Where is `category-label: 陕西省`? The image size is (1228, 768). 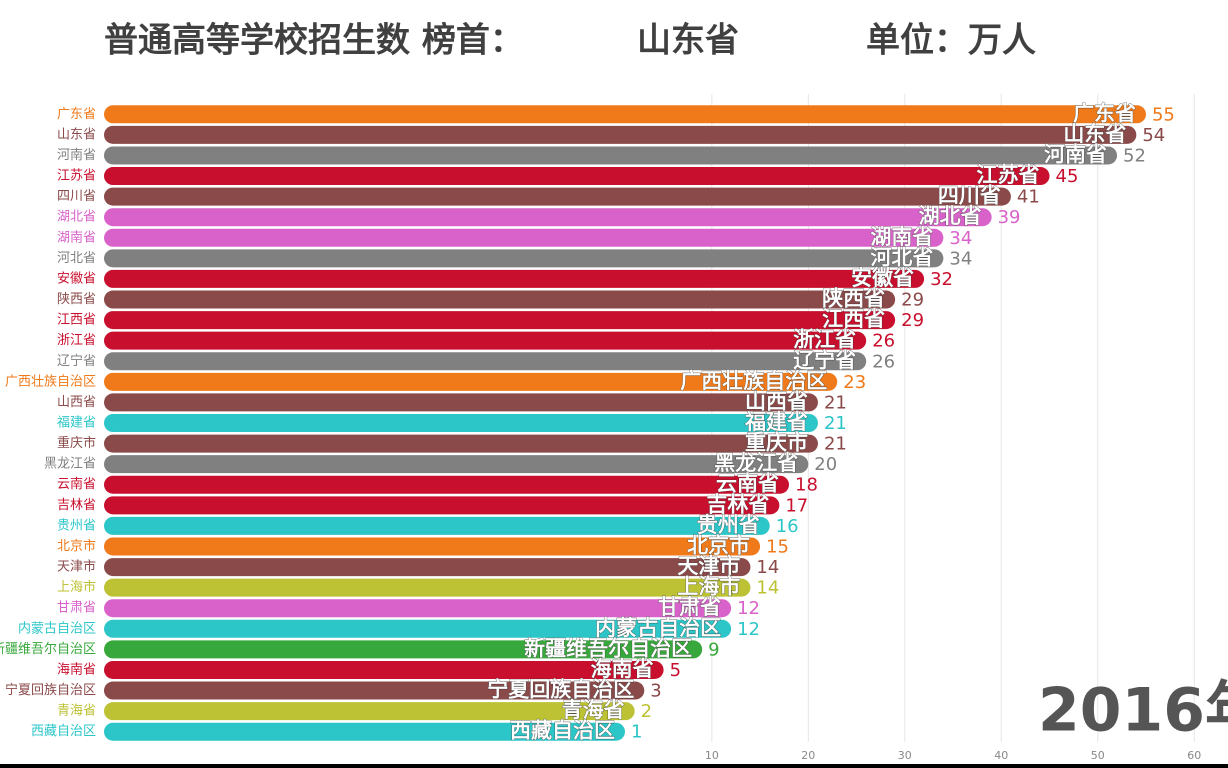 category-label: 陕西省 is located at coordinates (76, 299).